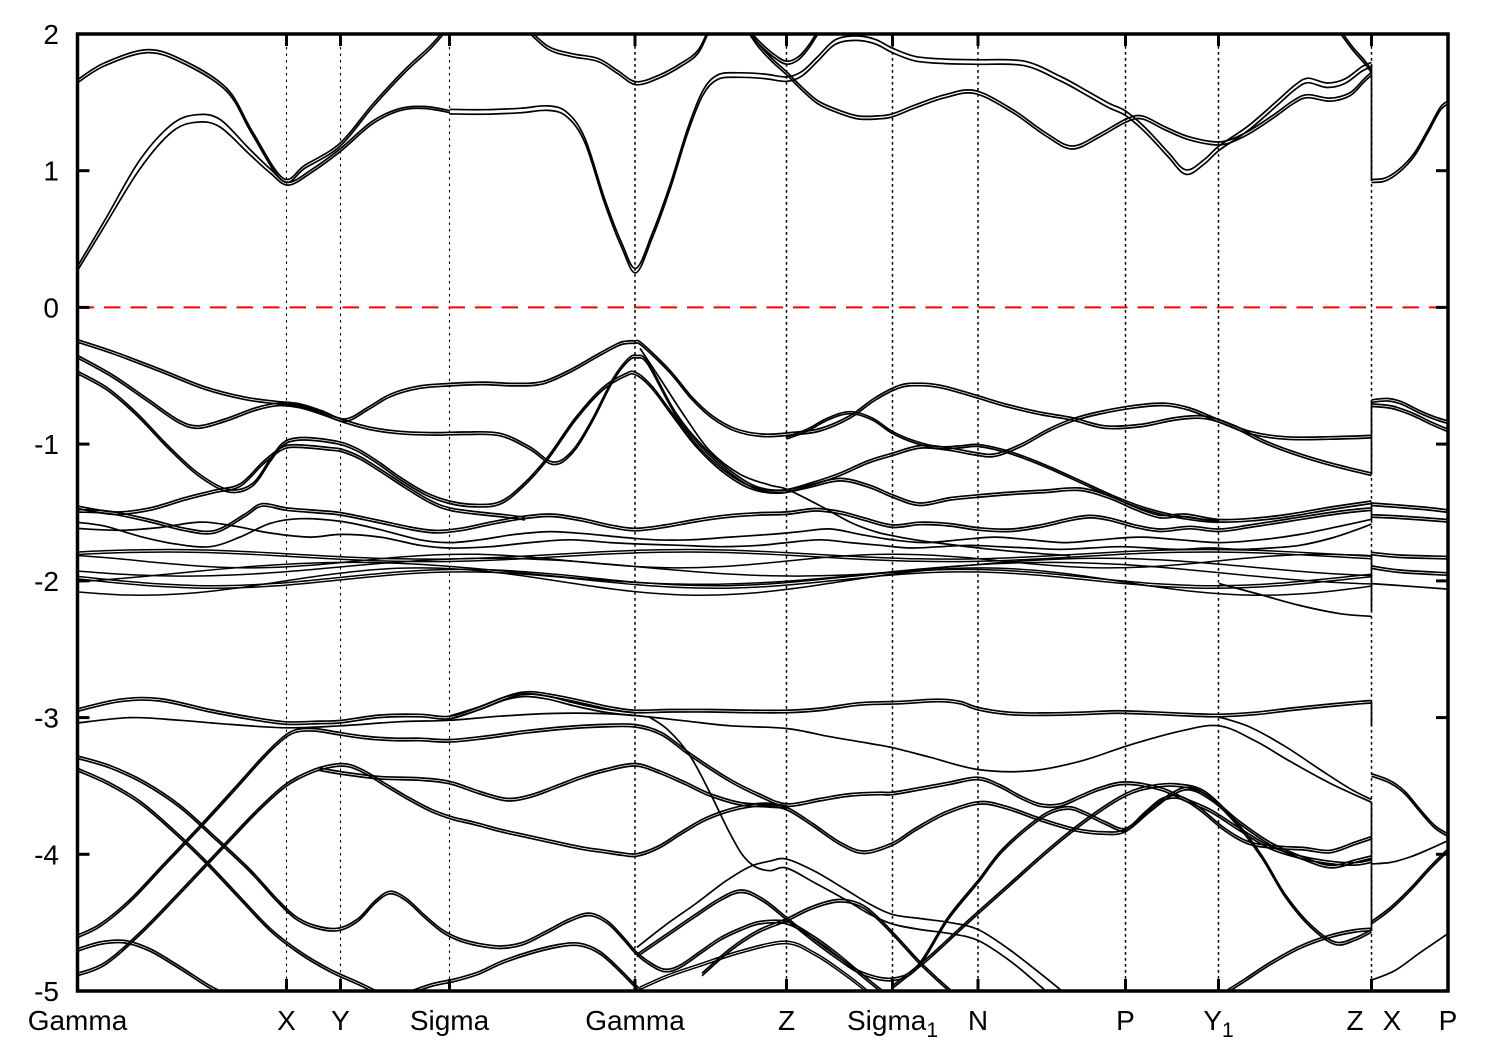 This screenshot has width=1500, height=1050. Describe the element at coordinates (46, 444) in the screenshot. I see `svg-text: -1` at that location.